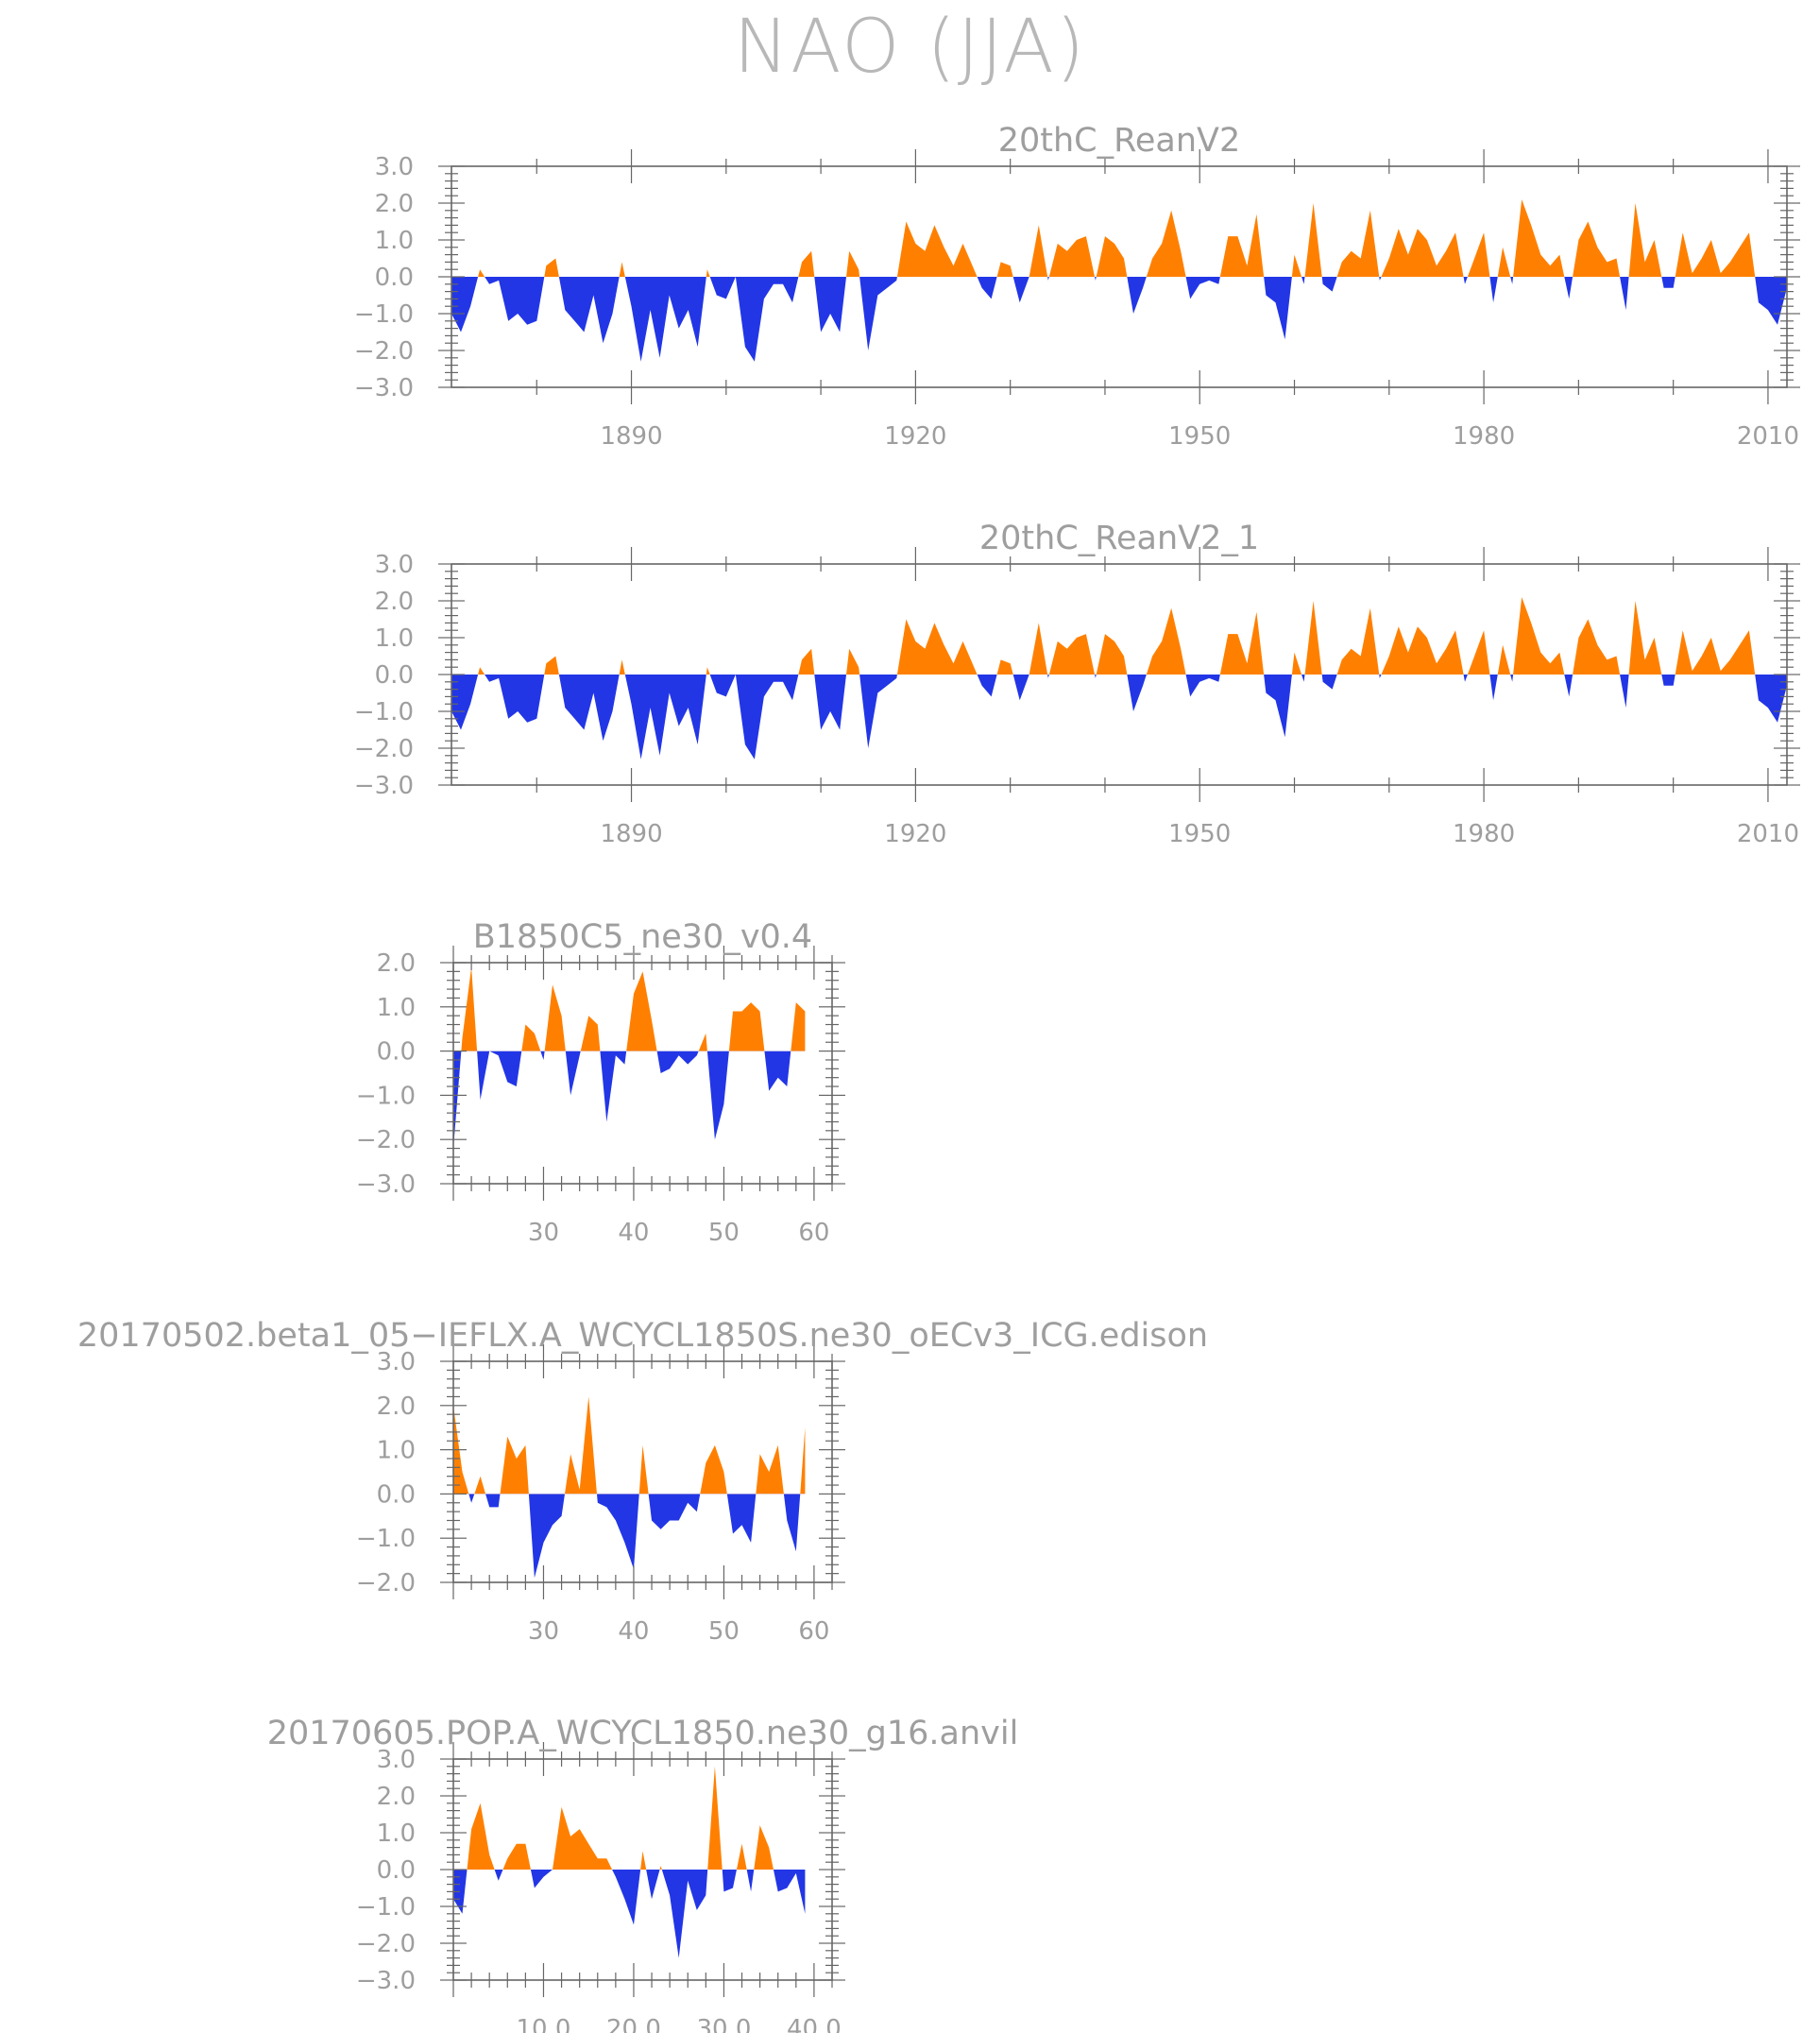  I want to click on x-tick-label: 20.0, so click(633, 2024).